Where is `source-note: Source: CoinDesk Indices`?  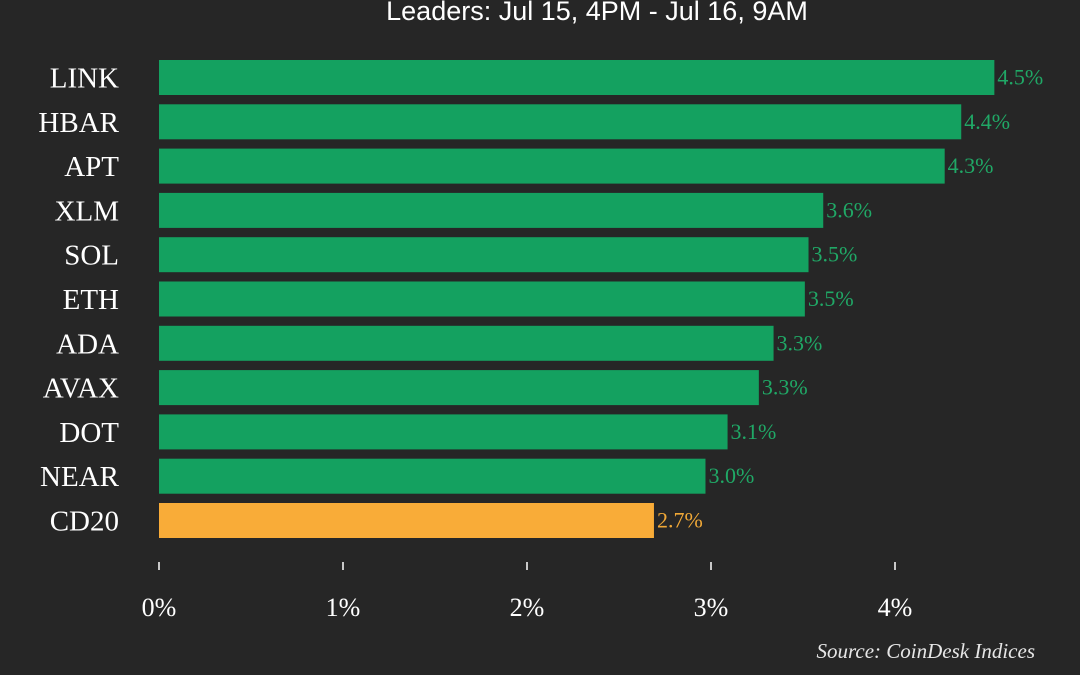
source-note: Source: CoinDesk Indices is located at coordinates (926, 651).